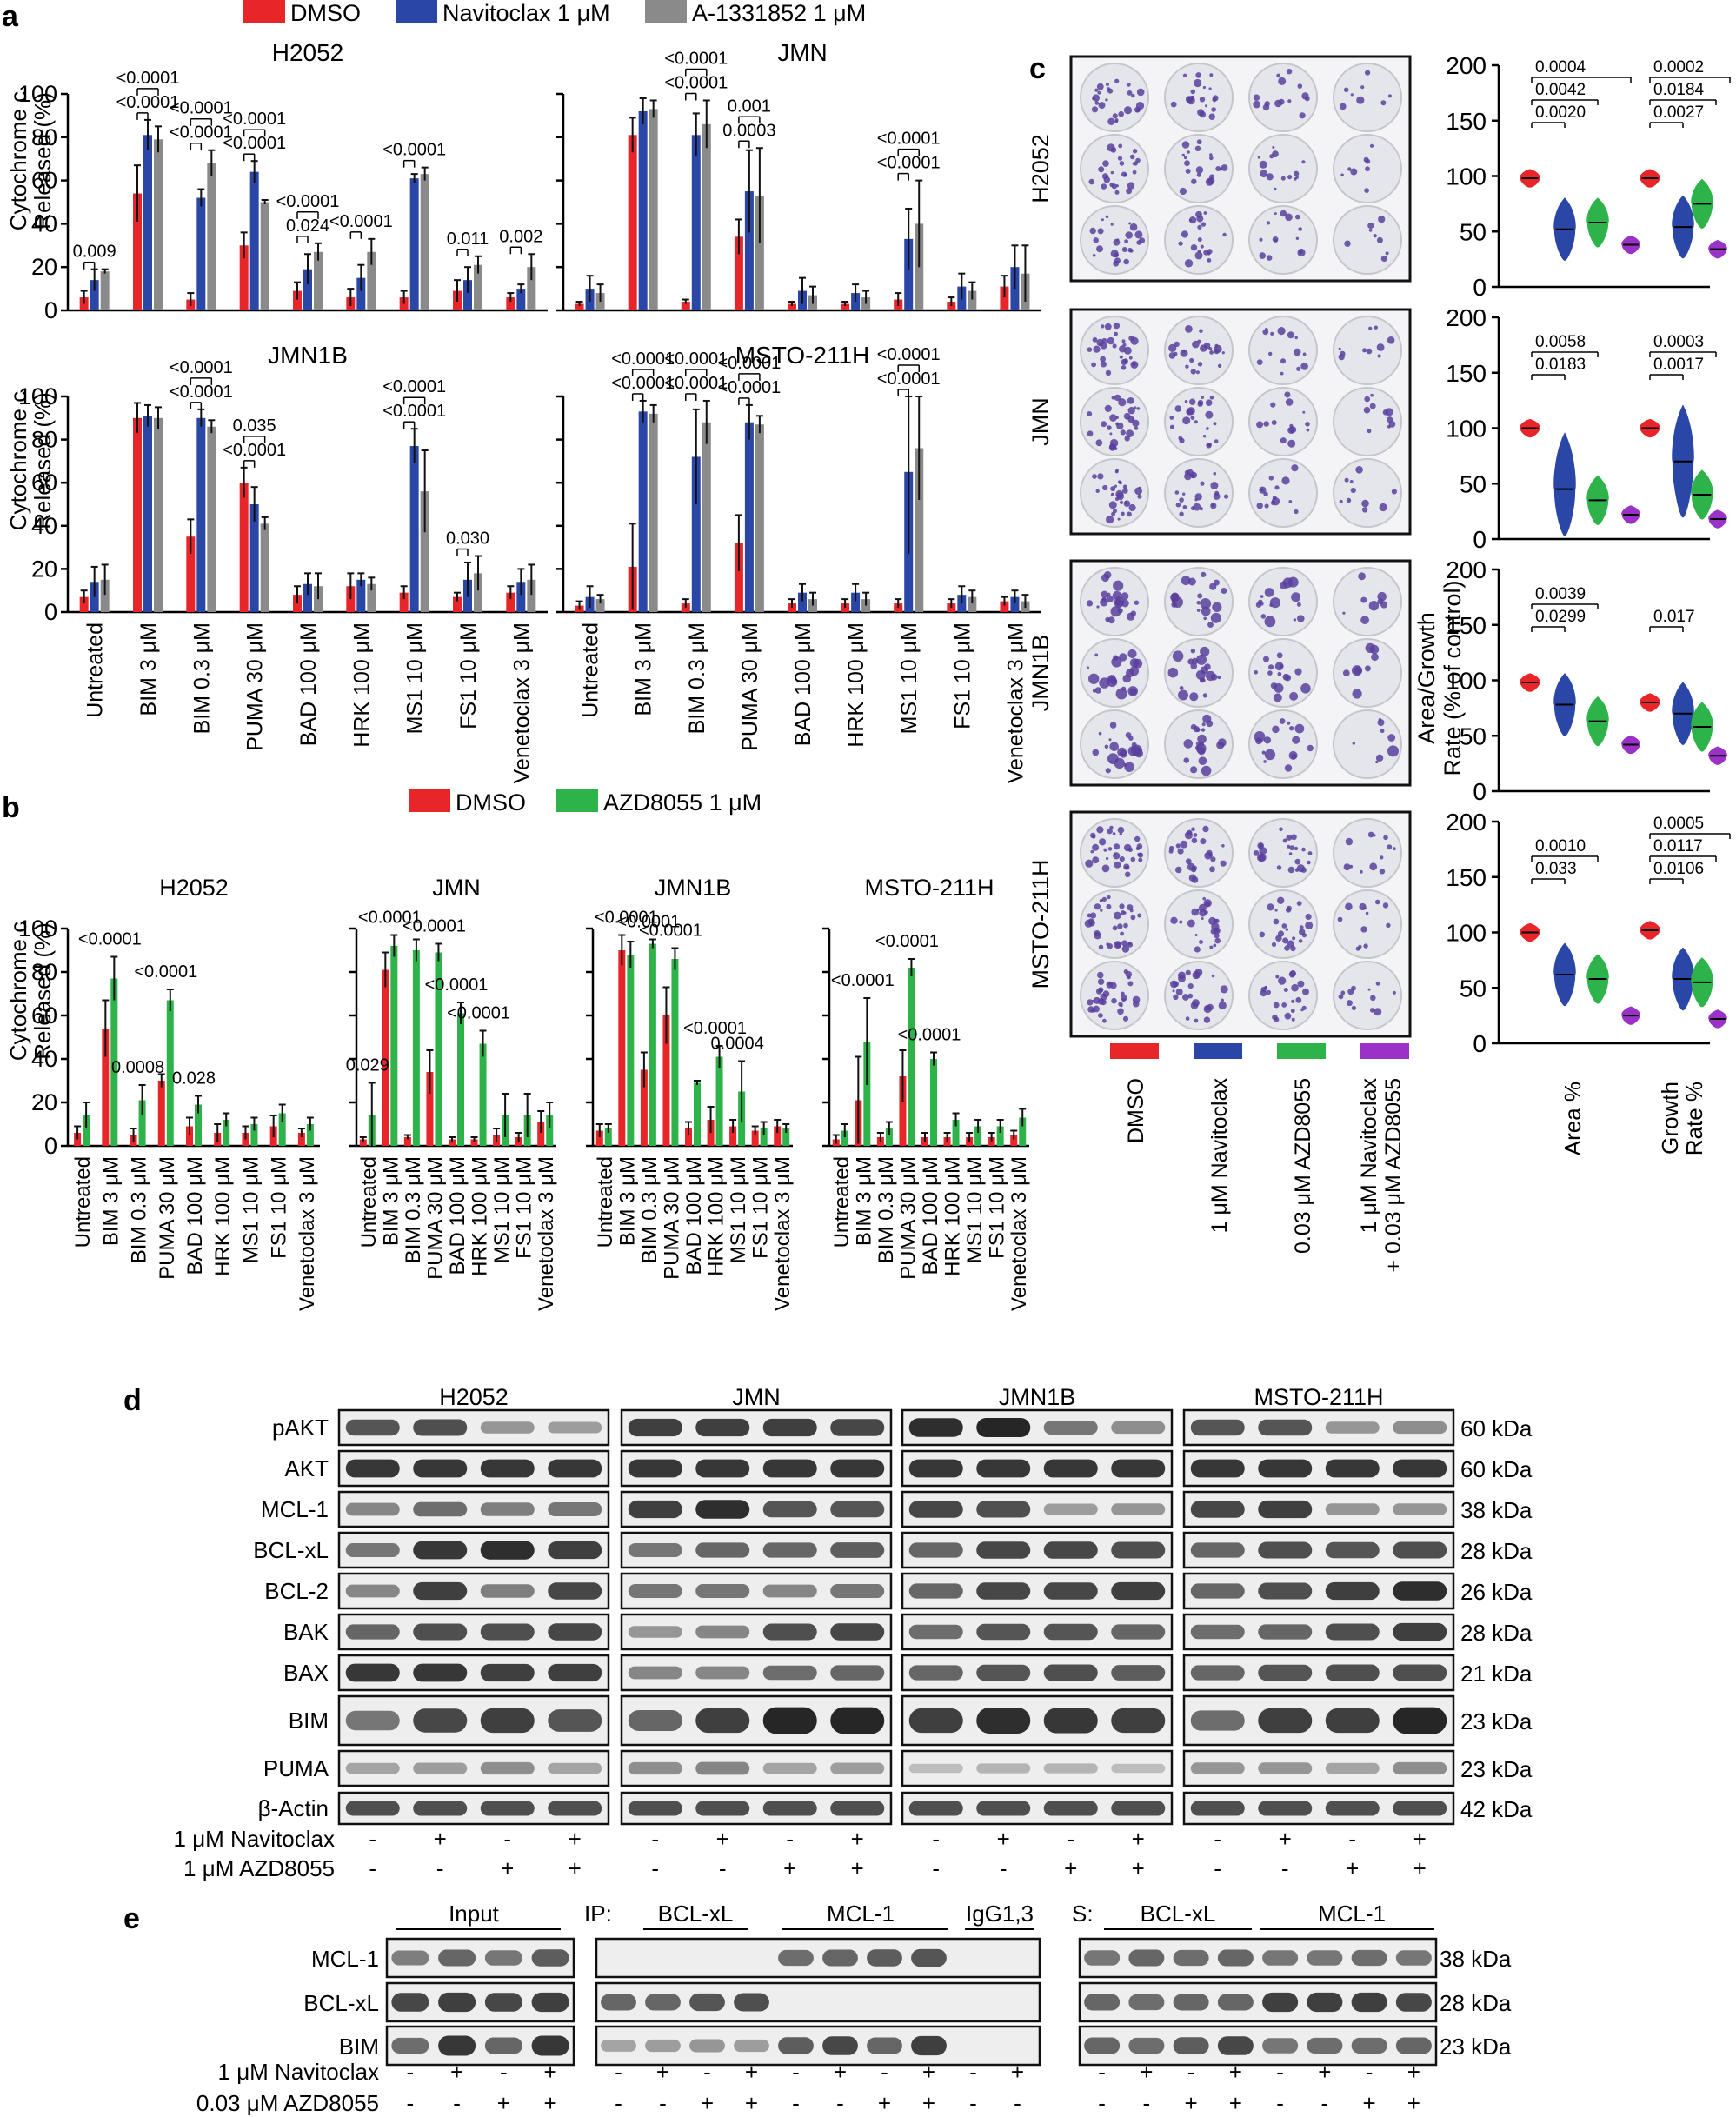 The height and width of the screenshot is (2117, 1736). Describe the element at coordinates (295, 1509) in the screenshot. I see `blot-row-label: MCL-1` at that location.